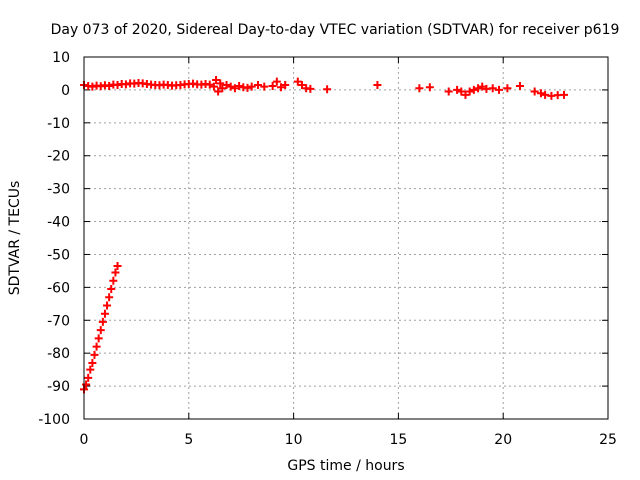  What do you see at coordinates (58, 223) in the screenshot?
I see `y-tick-label: -40` at bounding box center [58, 223].